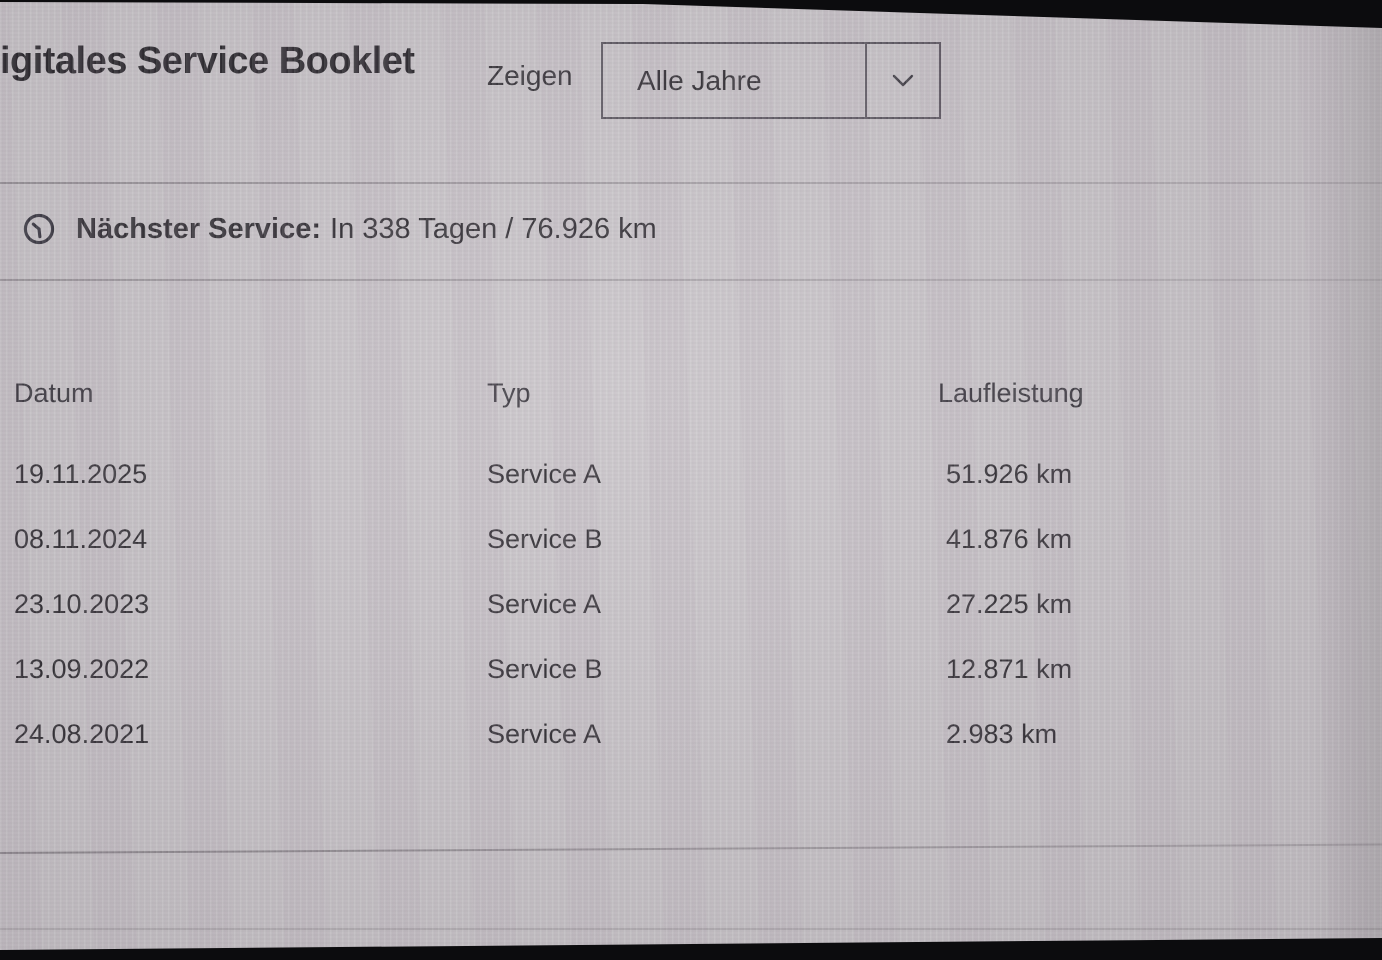  Describe the element at coordinates (81, 474) in the screenshot. I see `cell-datum: 19.11.2025` at that location.